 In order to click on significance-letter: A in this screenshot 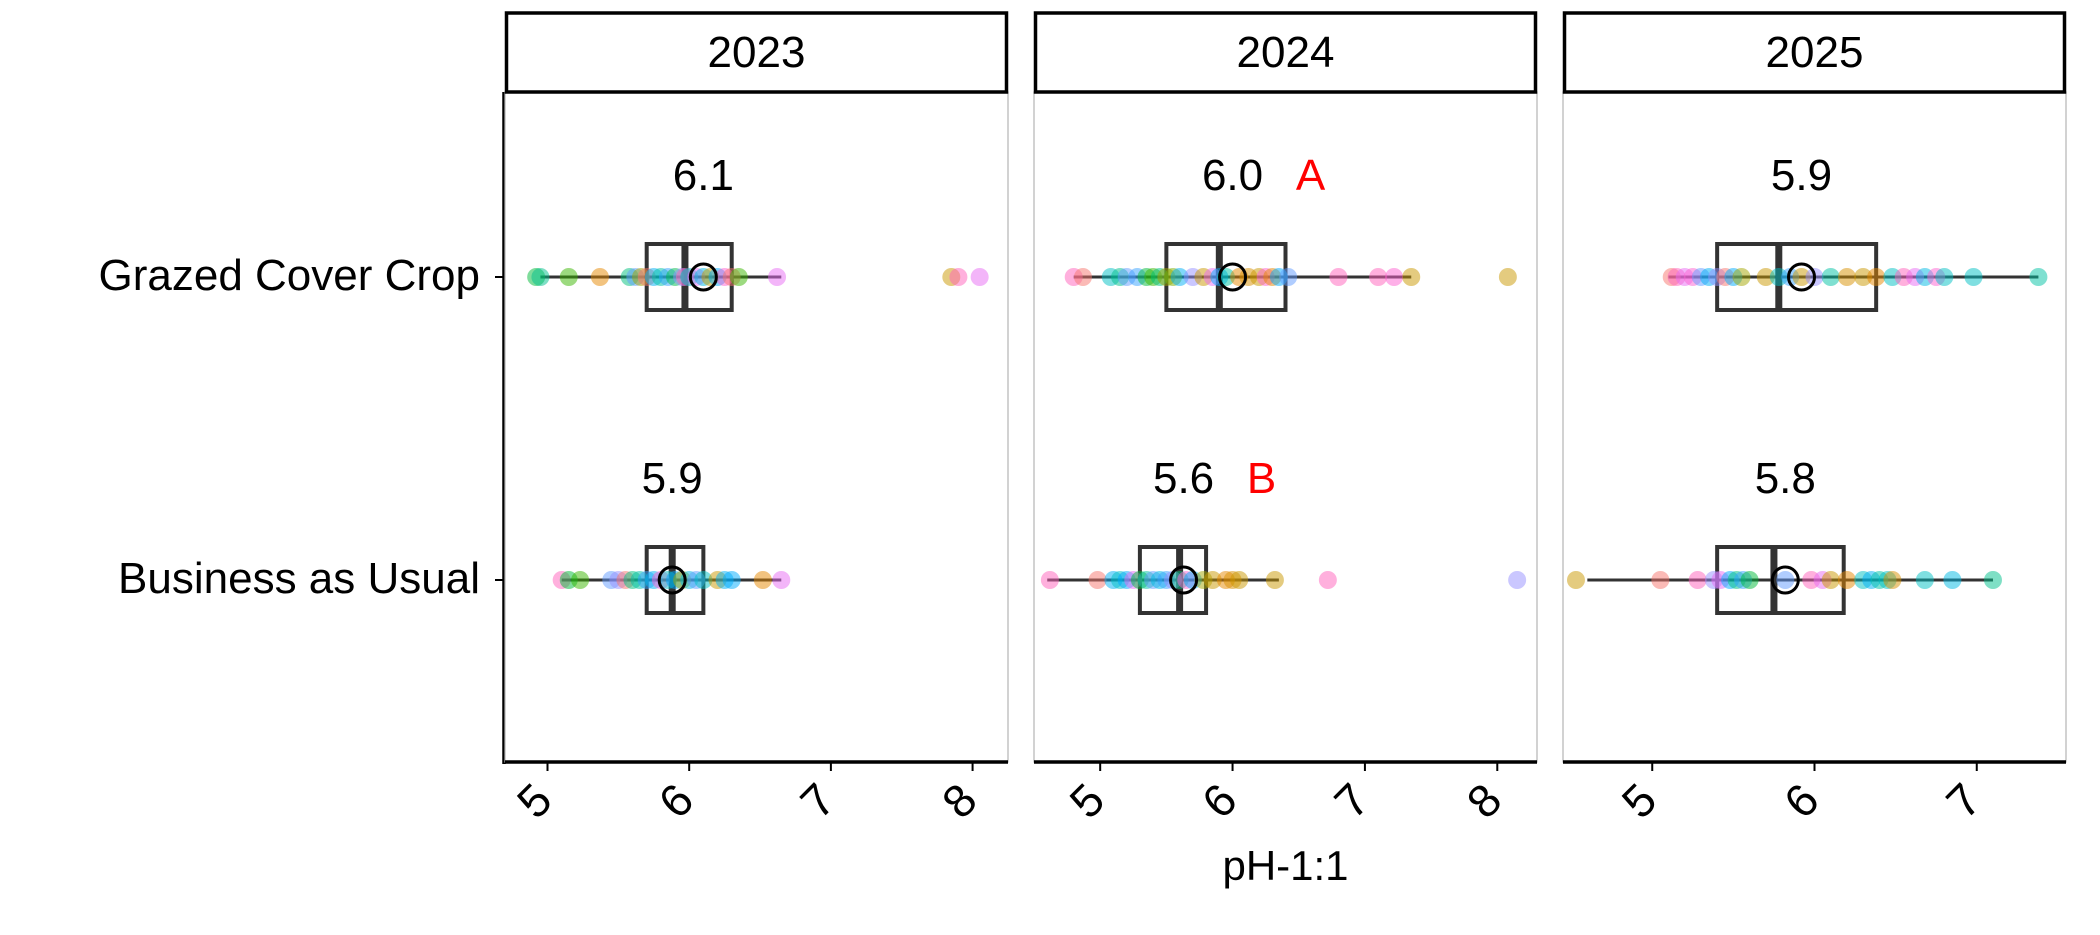, I will do `click(1311, 175)`.